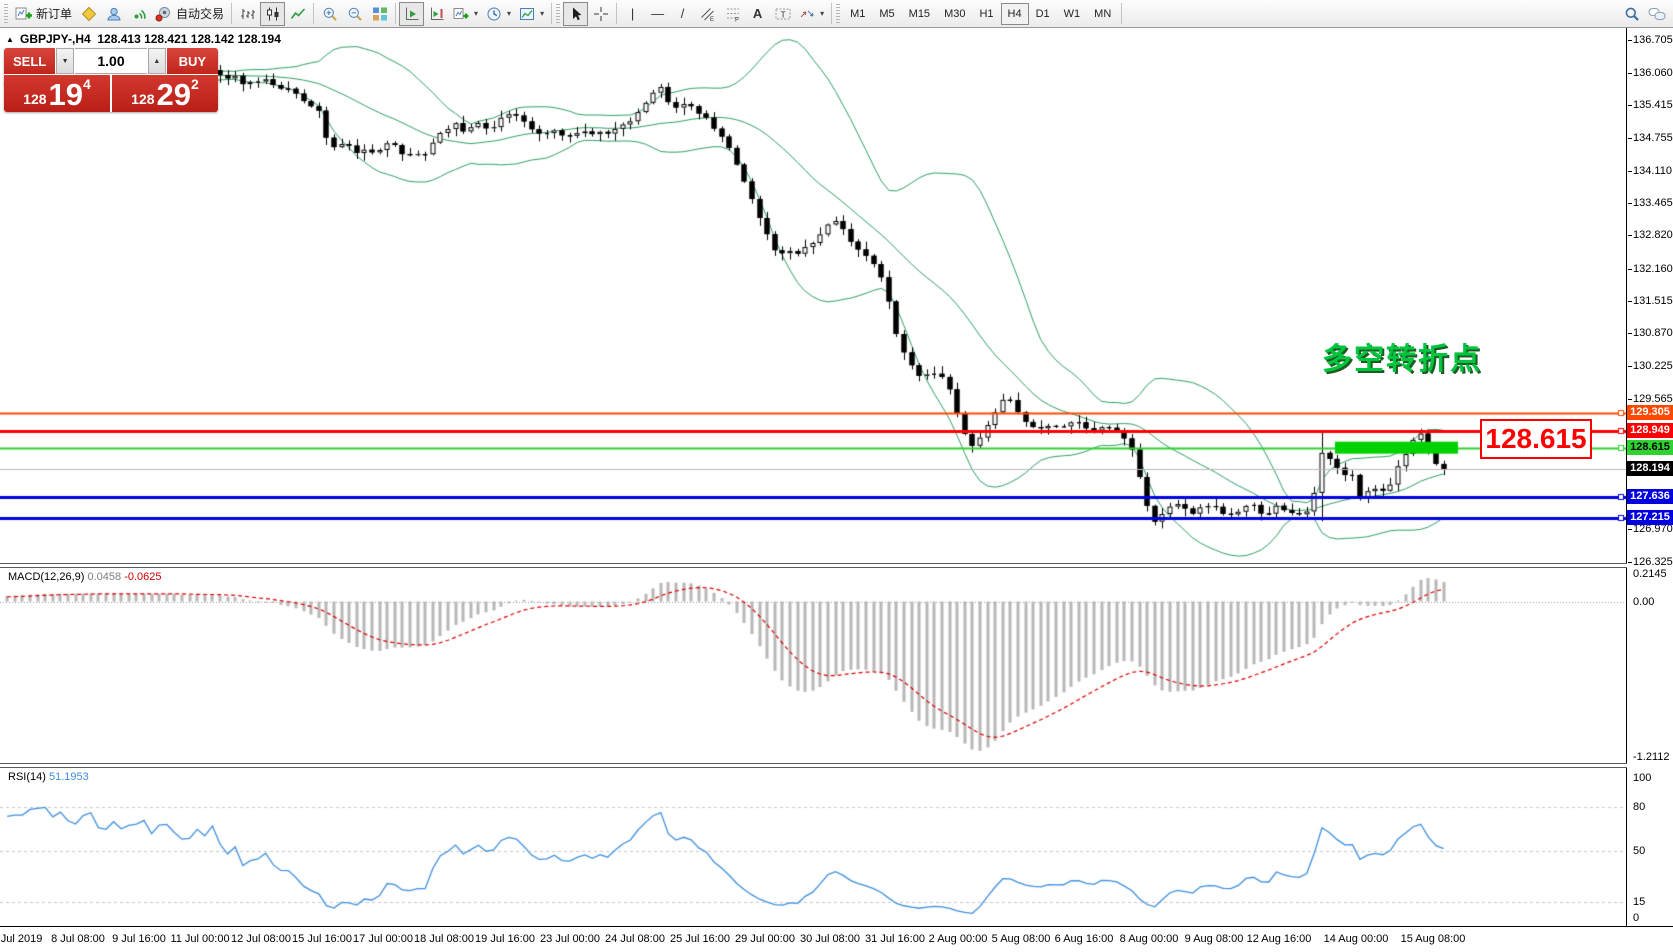  I want to click on new-order-label: 新订单, so click(54, 14).